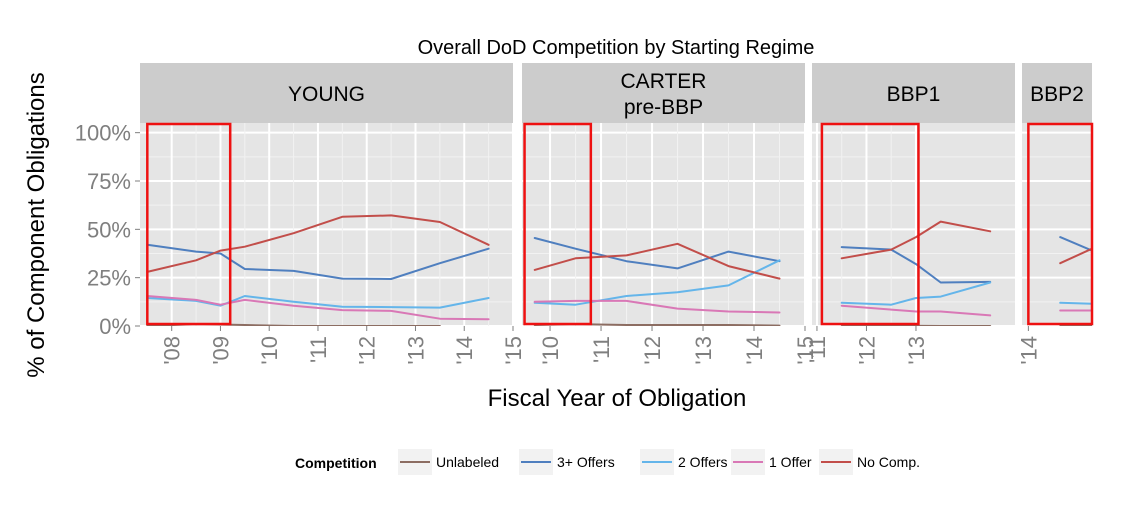 This screenshot has width=1125, height=525. I want to click on legend-label: Unlabeled, so click(467, 462).